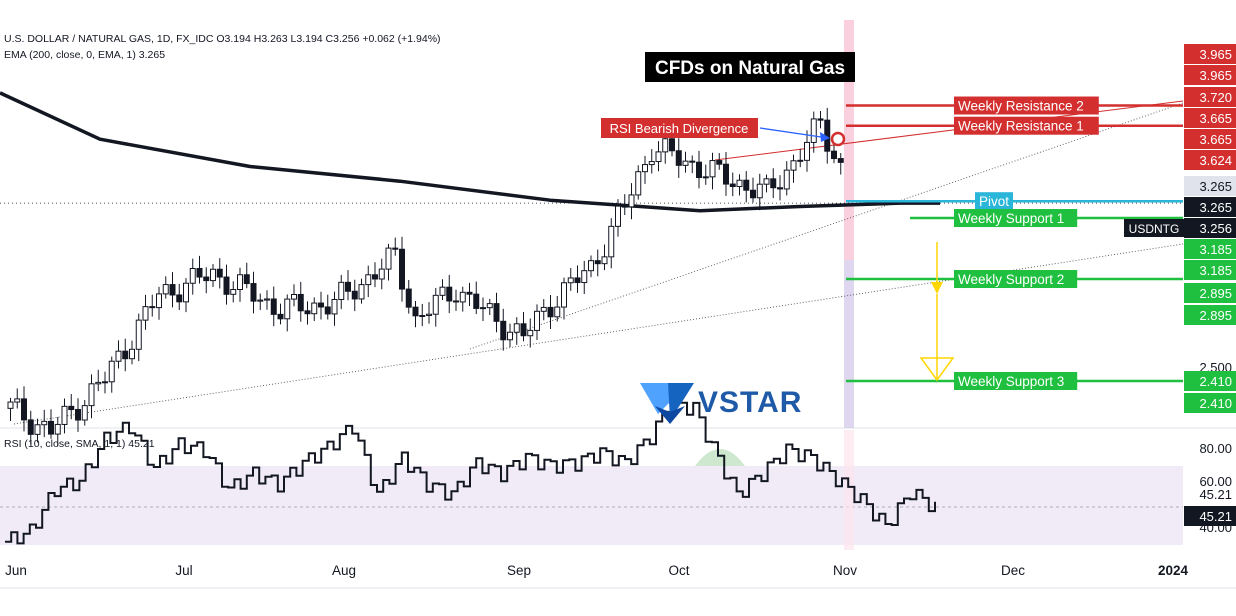  Describe the element at coordinates (1215, 249) in the screenshot. I see `price-axis-label: 3.185` at that location.